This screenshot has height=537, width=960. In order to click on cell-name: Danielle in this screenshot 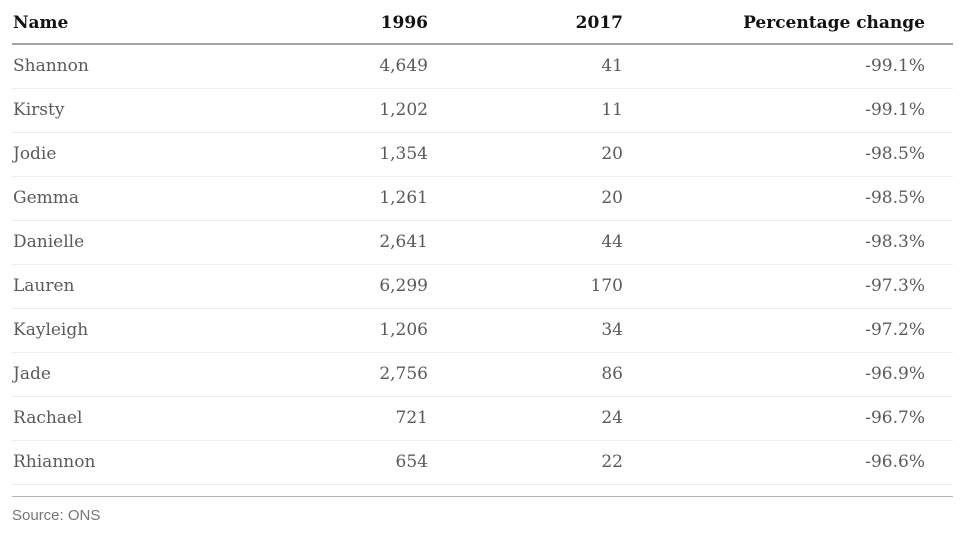, I will do `click(123, 242)`.